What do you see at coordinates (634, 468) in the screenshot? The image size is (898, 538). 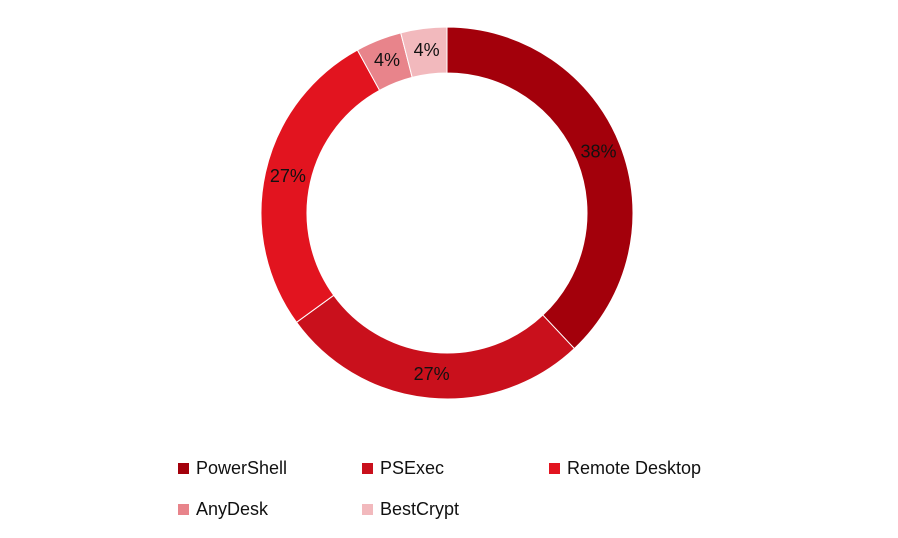 I see `legend-label: Remote Desktop` at bounding box center [634, 468].